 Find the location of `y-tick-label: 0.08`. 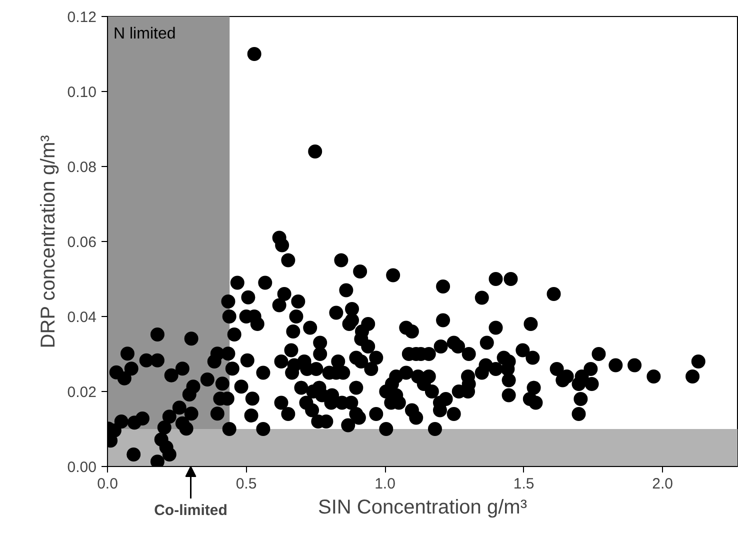

y-tick-label: 0.08 is located at coordinates (82, 167).